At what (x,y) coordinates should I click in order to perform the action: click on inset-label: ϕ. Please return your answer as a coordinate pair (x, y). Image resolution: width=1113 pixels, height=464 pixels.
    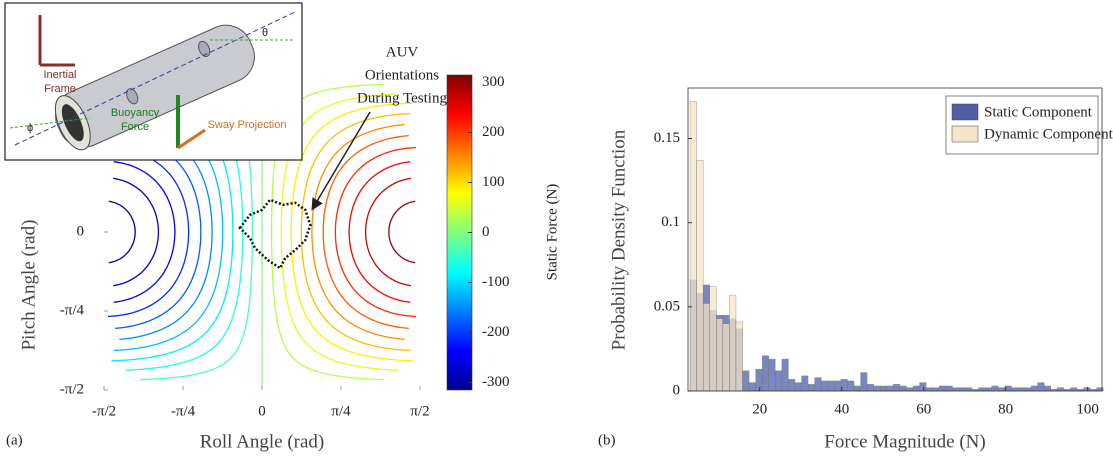
    Looking at the image, I should click on (30, 128).